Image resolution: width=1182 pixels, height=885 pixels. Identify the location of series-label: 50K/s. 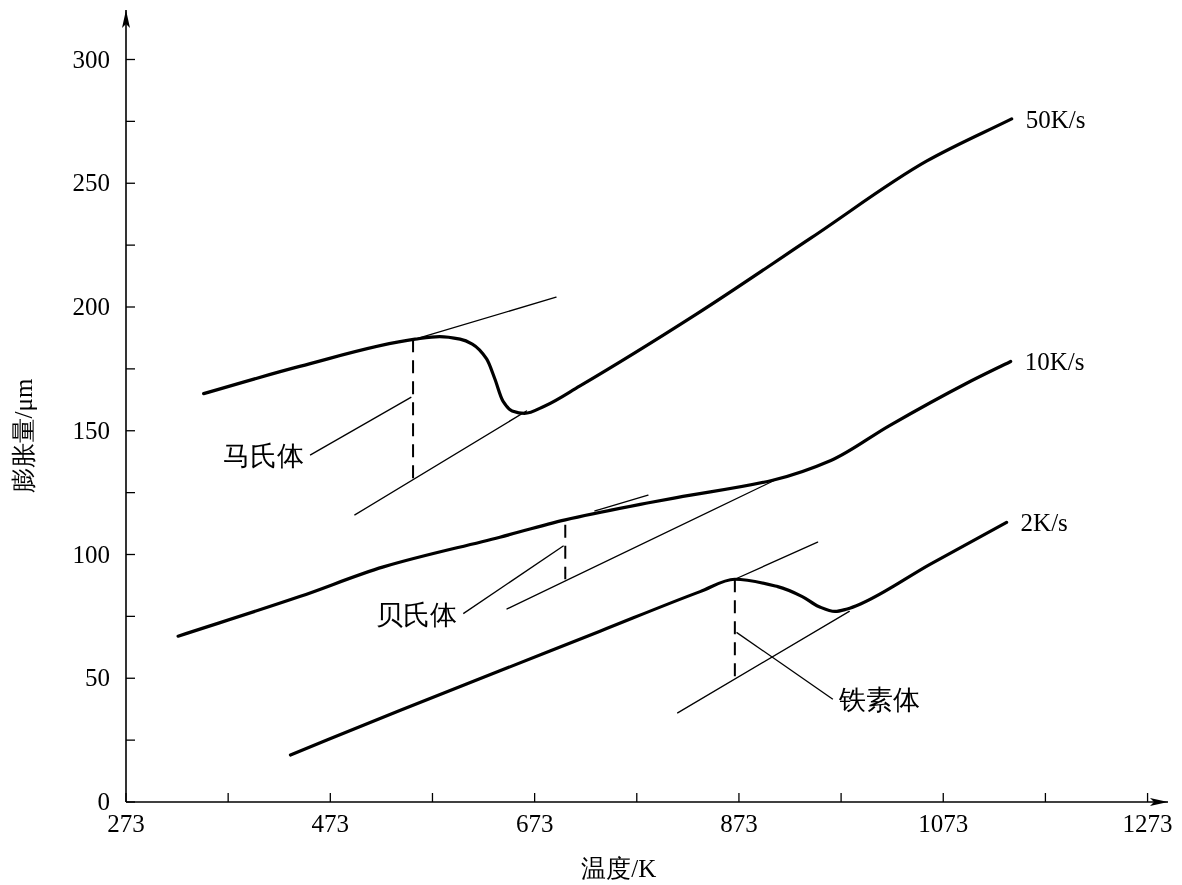
(1055, 119).